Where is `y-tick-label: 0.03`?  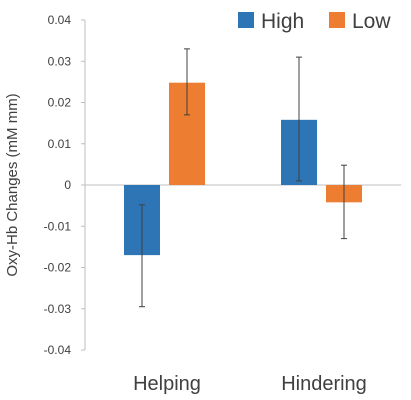 y-tick-label: 0.03 is located at coordinates (60, 61).